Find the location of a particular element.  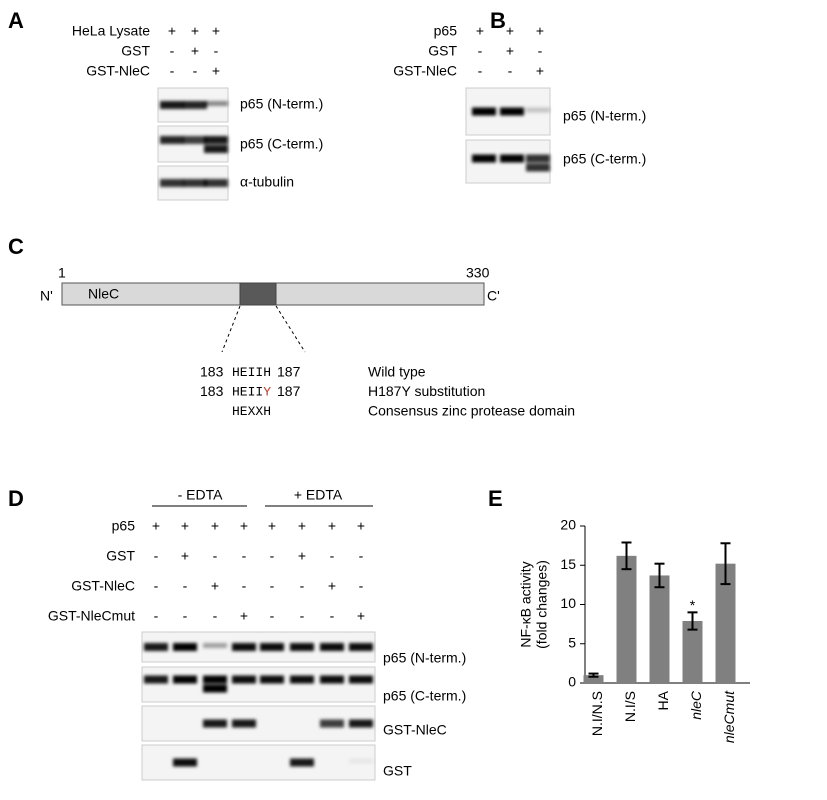

panel-letter: E is located at coordinates (495, 498).